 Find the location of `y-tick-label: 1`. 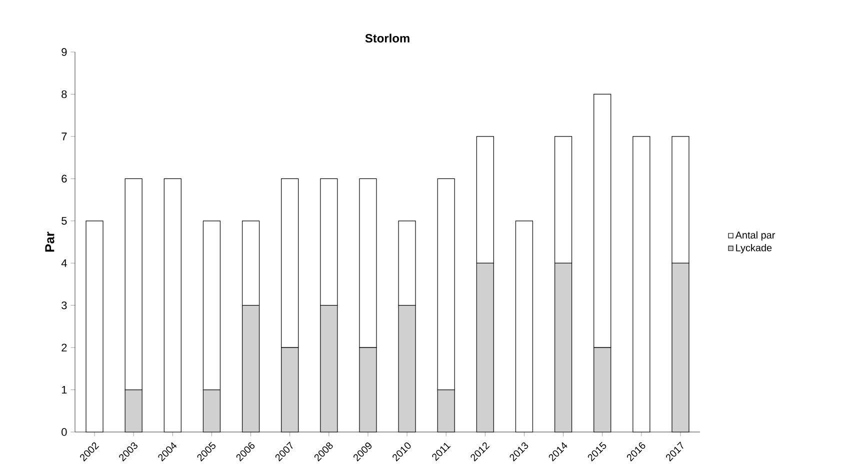

y-tick-label: 1 is located at coordinates (64, 390).